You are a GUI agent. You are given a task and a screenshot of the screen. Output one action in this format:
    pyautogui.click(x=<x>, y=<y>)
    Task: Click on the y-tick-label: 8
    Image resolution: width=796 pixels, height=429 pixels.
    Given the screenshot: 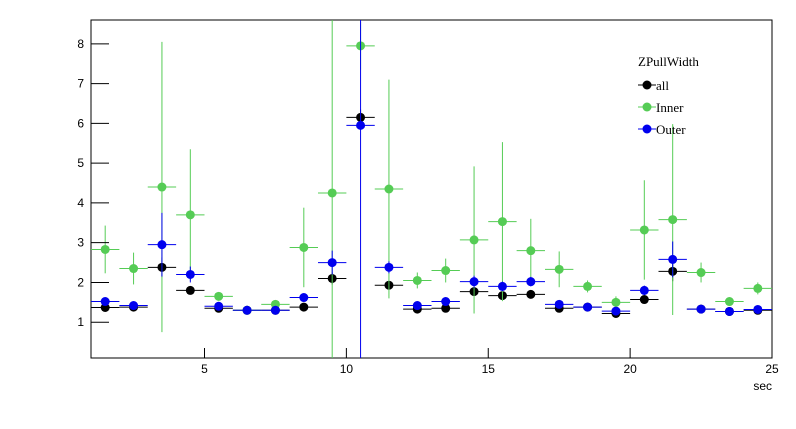 What is the action you would take?
    pyautogui.click(x=80, y=44)
    